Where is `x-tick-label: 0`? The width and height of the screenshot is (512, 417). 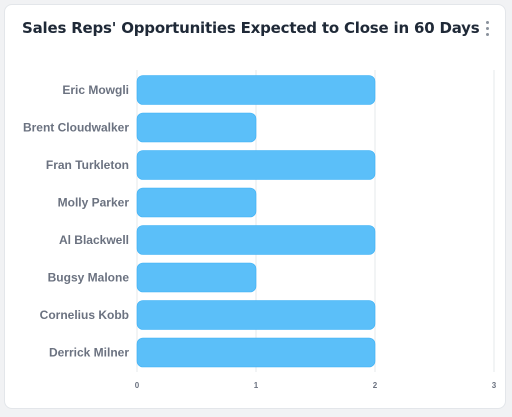
x-tick-label: 0 is located at coordinates (137, 385).